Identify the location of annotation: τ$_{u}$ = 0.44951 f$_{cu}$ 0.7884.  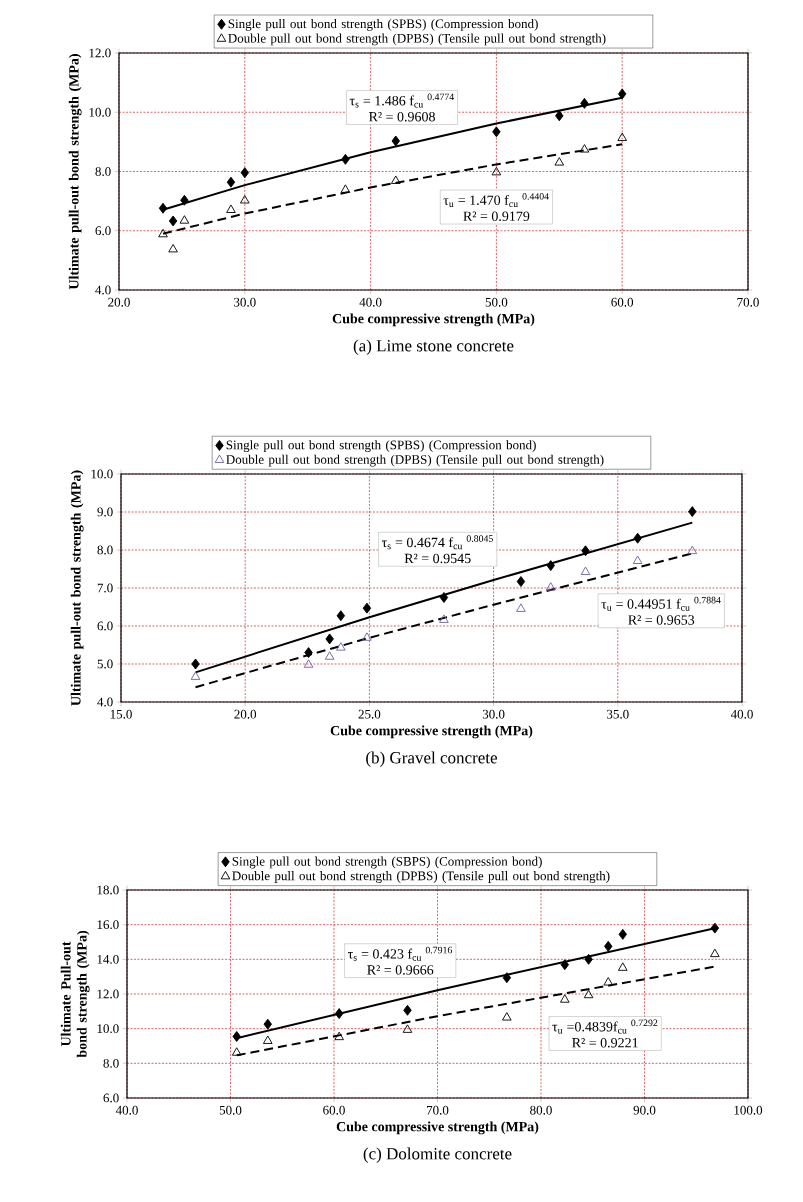
(661, 603).